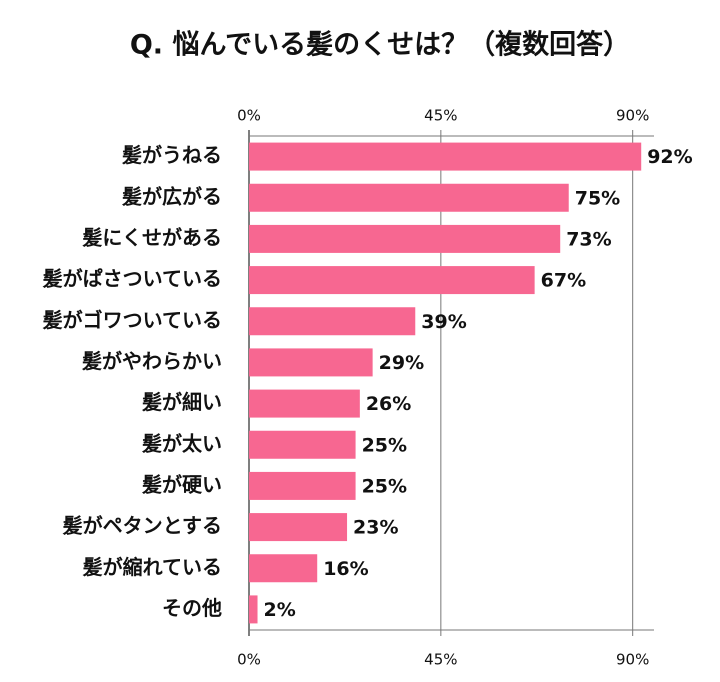 The image size is (720, 682). I want to click on y-tick-label: 髪がやわらかい, so click(151, 361).